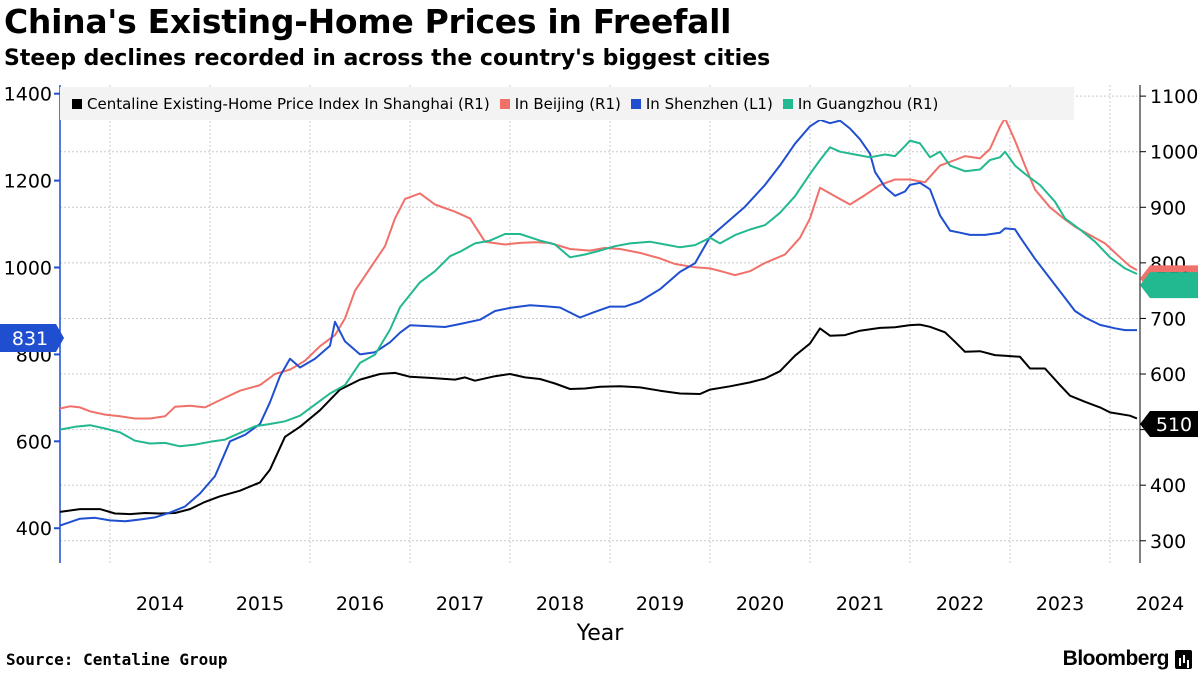 This screenshot has width=1200, height=675. What do you see at coordinates (660, 604) in the screenshot?
I see `x-tick-label: 2019` at bounding box center [660, 604].